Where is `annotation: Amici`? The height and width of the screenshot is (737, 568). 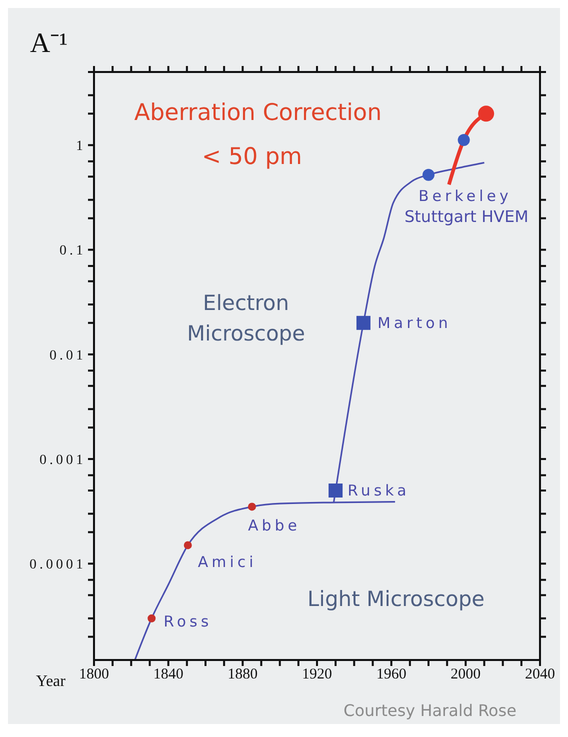 annotation: Amici is located at coordinates (227, 562).